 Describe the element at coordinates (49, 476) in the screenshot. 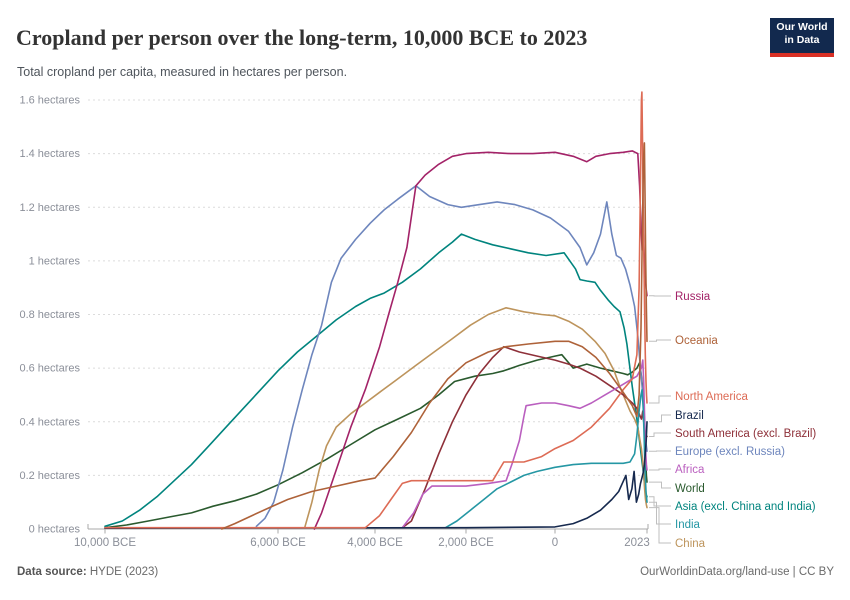

I see `y-tick-label: 0.2 hectares` at that location.